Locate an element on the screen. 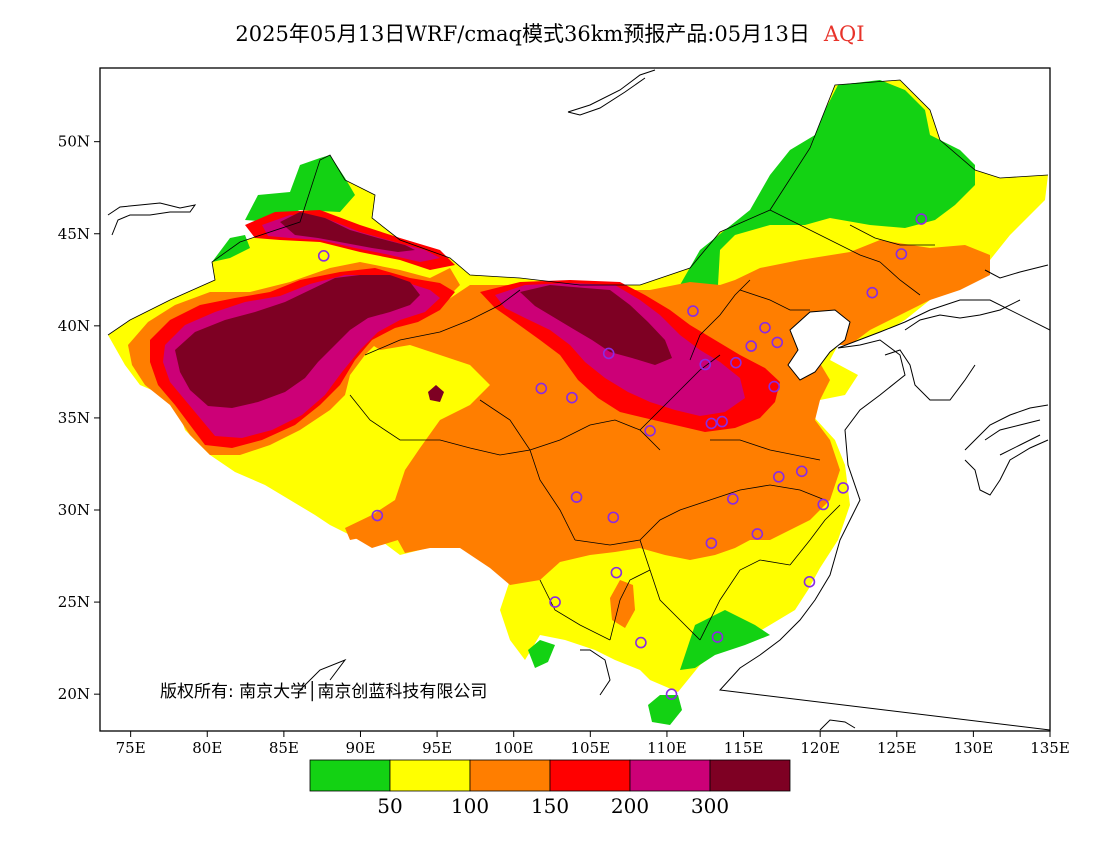  x-tick-label: 120E is located at coordinates (820, 748).